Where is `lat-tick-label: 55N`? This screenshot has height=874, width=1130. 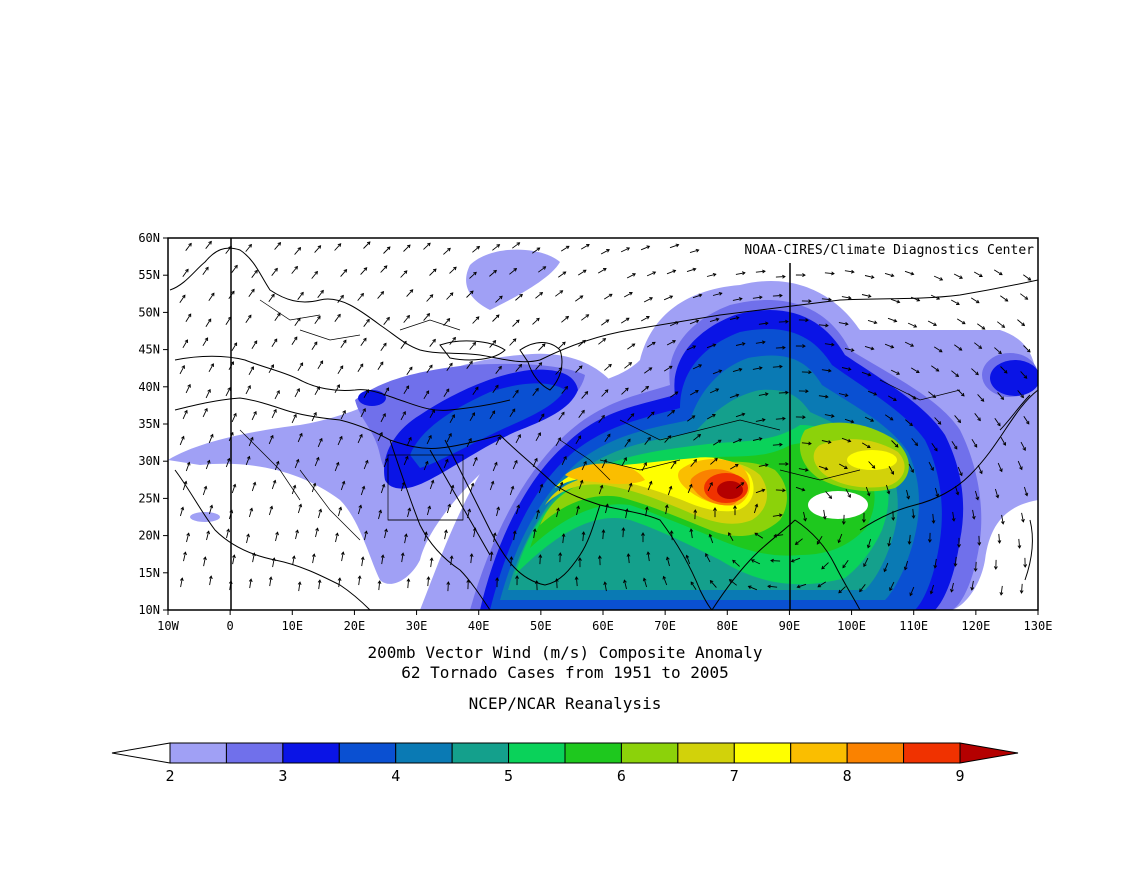
lat-tick-label: 55N is located at coordinates (149, 275).